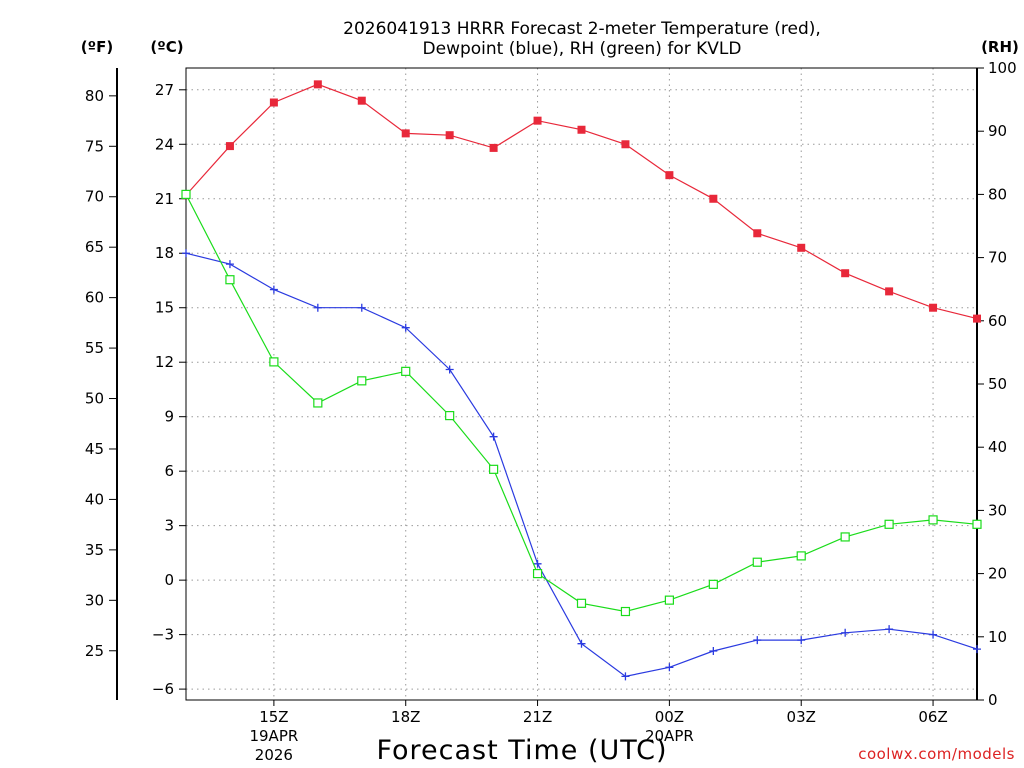 The image size is (1024, 768). Describe the element at coordinates (405, 717) in the screenshot. I see `x-tick-label: 18Z` at that location.